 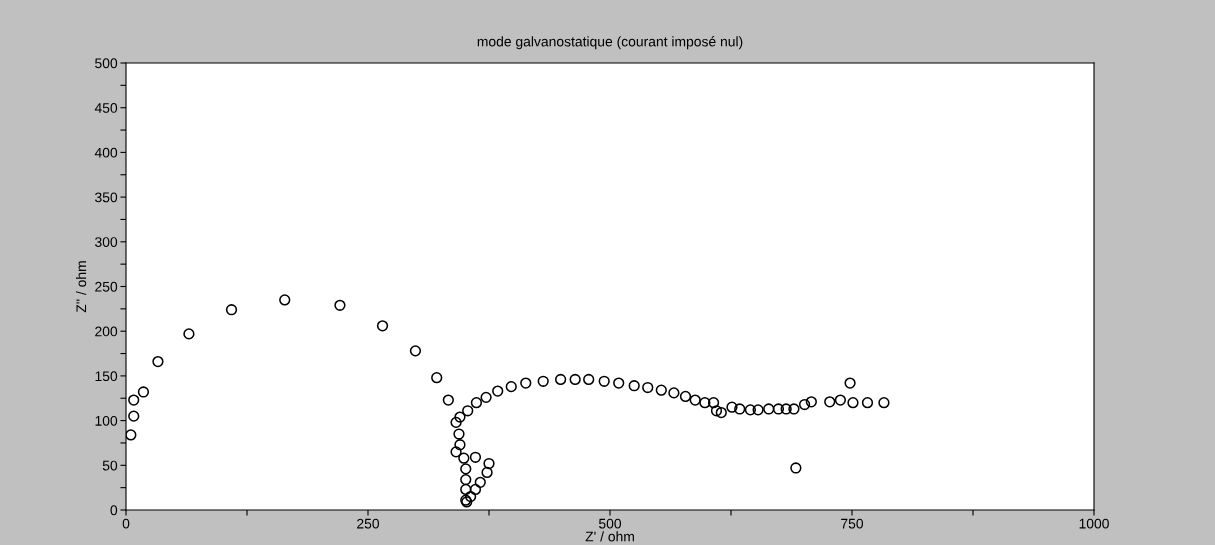 What do you see at coordinates (81, 287) in the screenshot?
I see `y-axis-title: Z'' / ohm` at bounding box center [81, 287].